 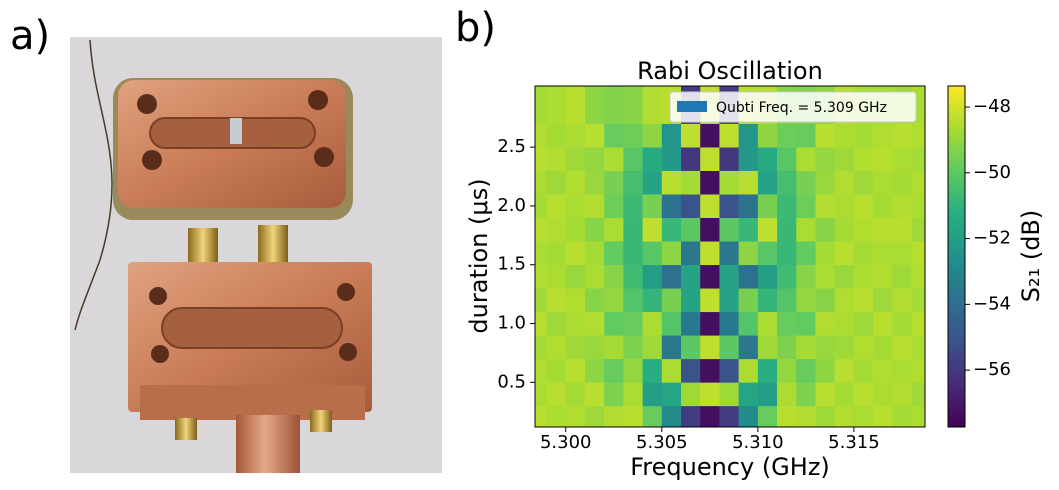 What do you see at coordinates (992, 106) in the screenshot?
I see `colorbar-tick-label: −48` at bounding box center [992, 106].